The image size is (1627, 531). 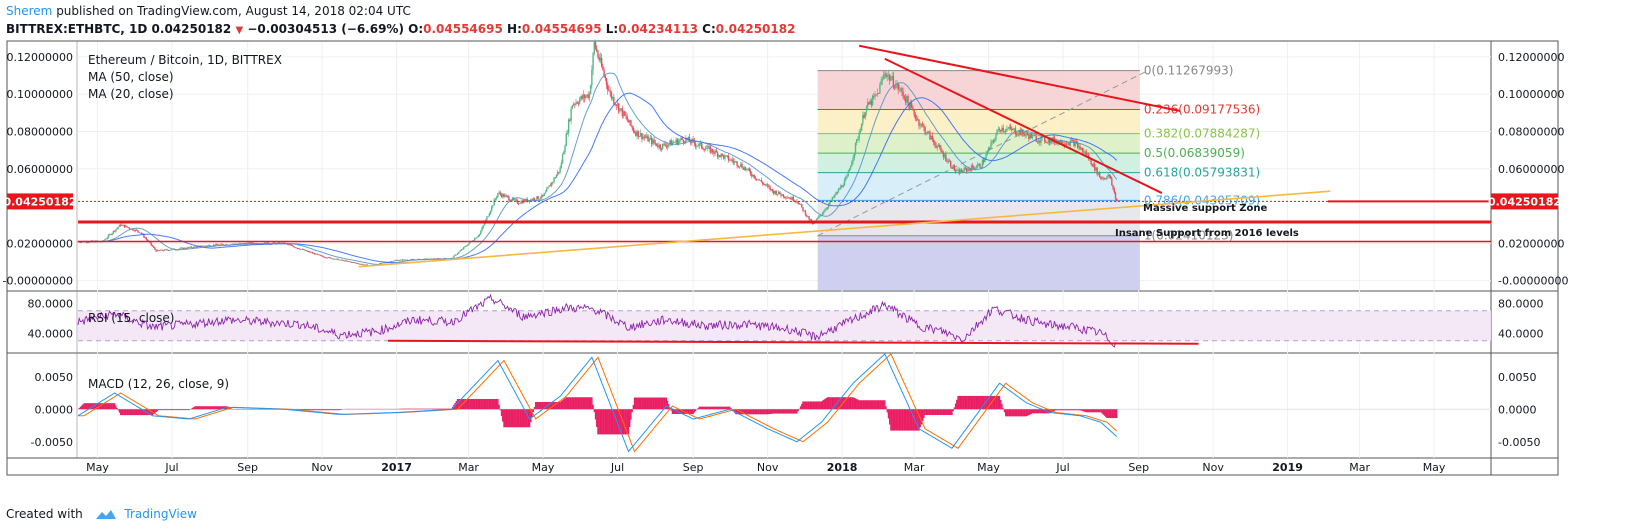 I want to click on time-tick-label: Mar, so click(x=1359, y=467).